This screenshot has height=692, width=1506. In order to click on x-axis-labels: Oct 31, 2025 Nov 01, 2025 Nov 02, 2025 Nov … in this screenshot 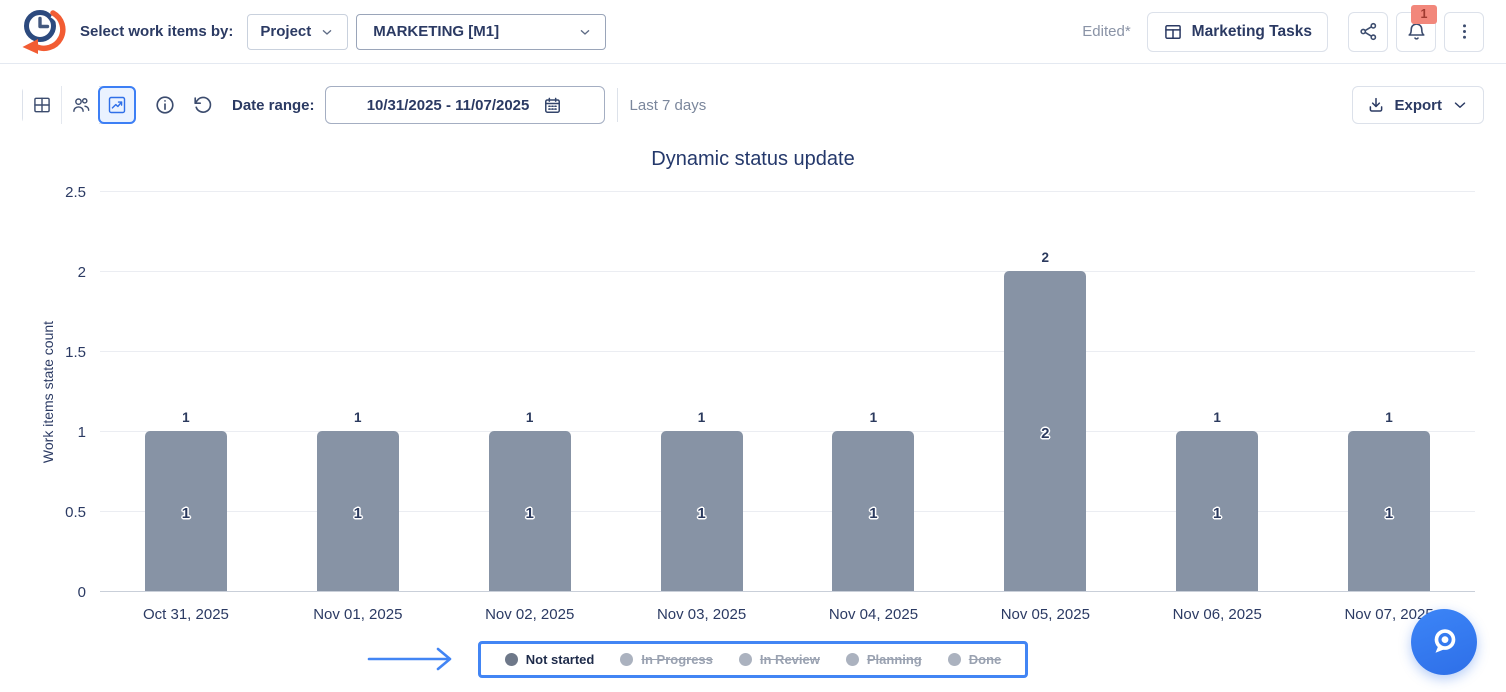, I will do `click(787, 614)`.